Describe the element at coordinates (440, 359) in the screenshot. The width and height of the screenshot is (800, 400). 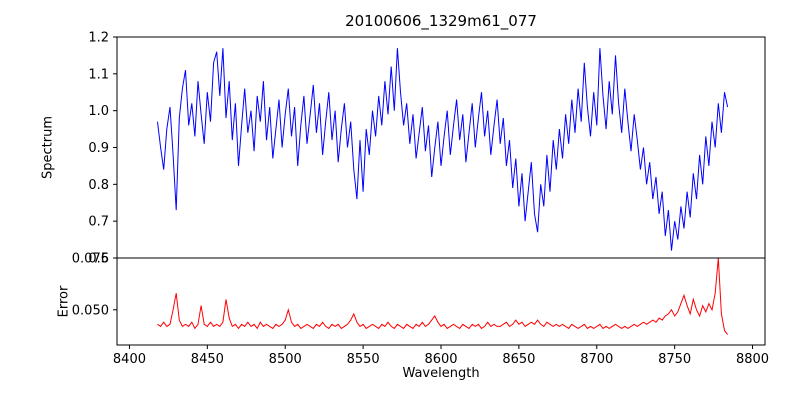
I see `x-tick-label: 8600` at that location.